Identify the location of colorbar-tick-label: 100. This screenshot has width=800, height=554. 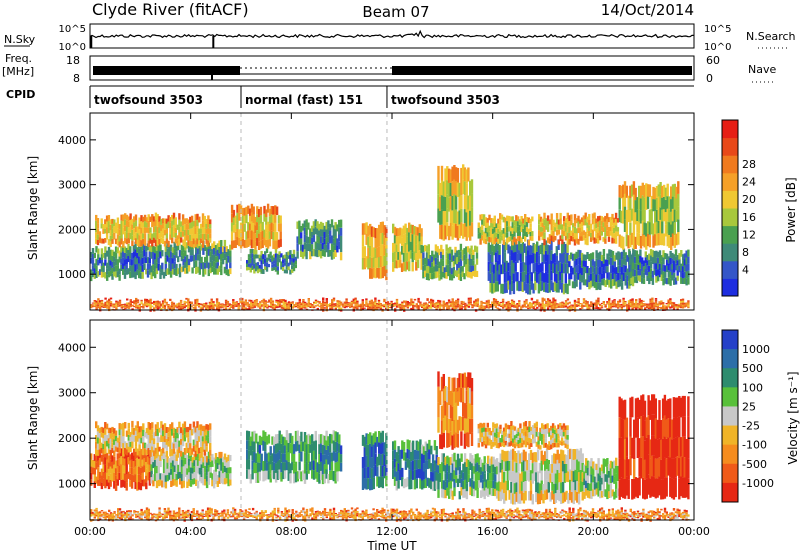
(752, 387).